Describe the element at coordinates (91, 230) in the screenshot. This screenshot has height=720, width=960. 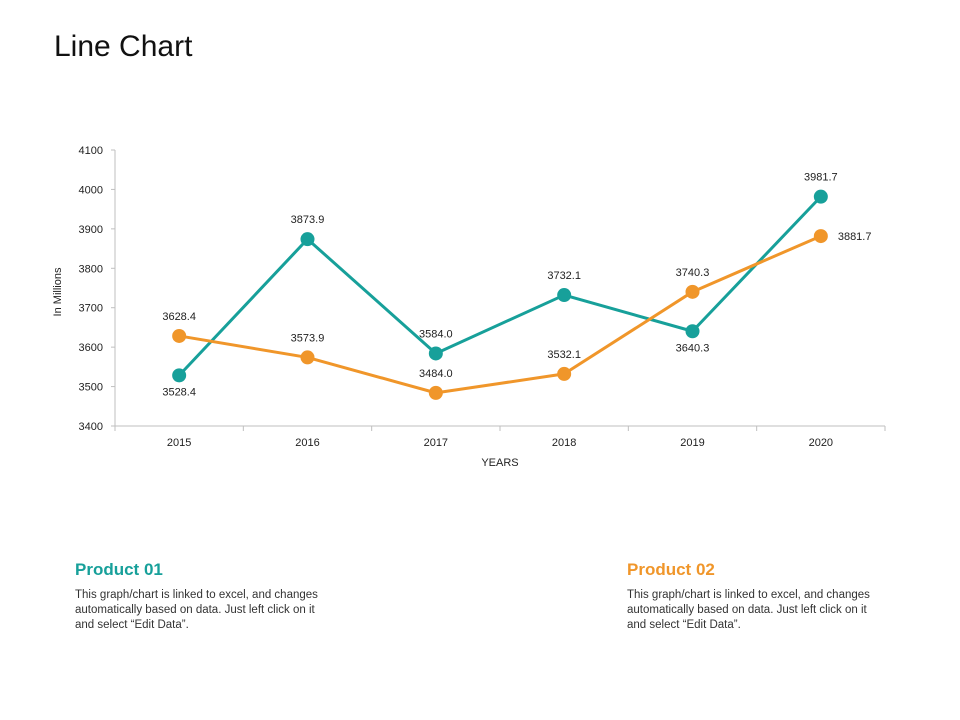
I see `y-tick-label: 3900` at that location.